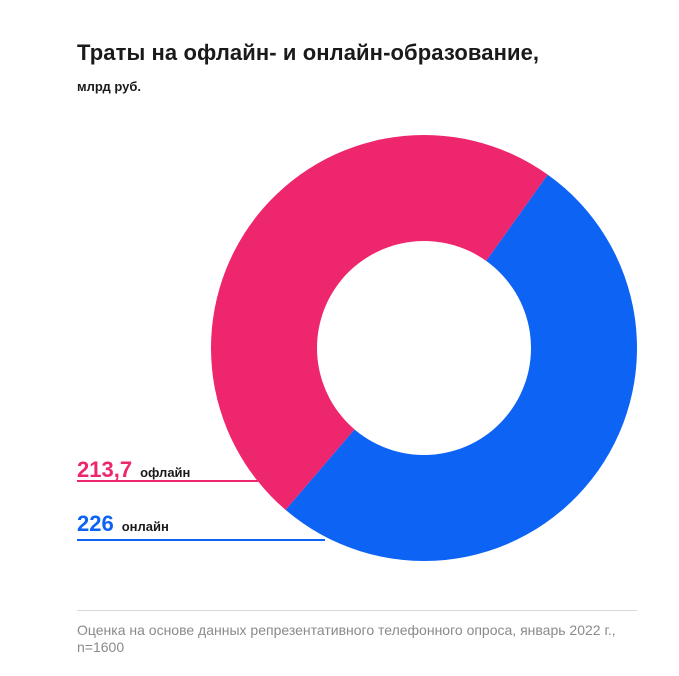 The image size is (679, 676). Describe the element at coordinates (95, 523) in the screenshot. I see `data-label-value-online: 226` at that location.